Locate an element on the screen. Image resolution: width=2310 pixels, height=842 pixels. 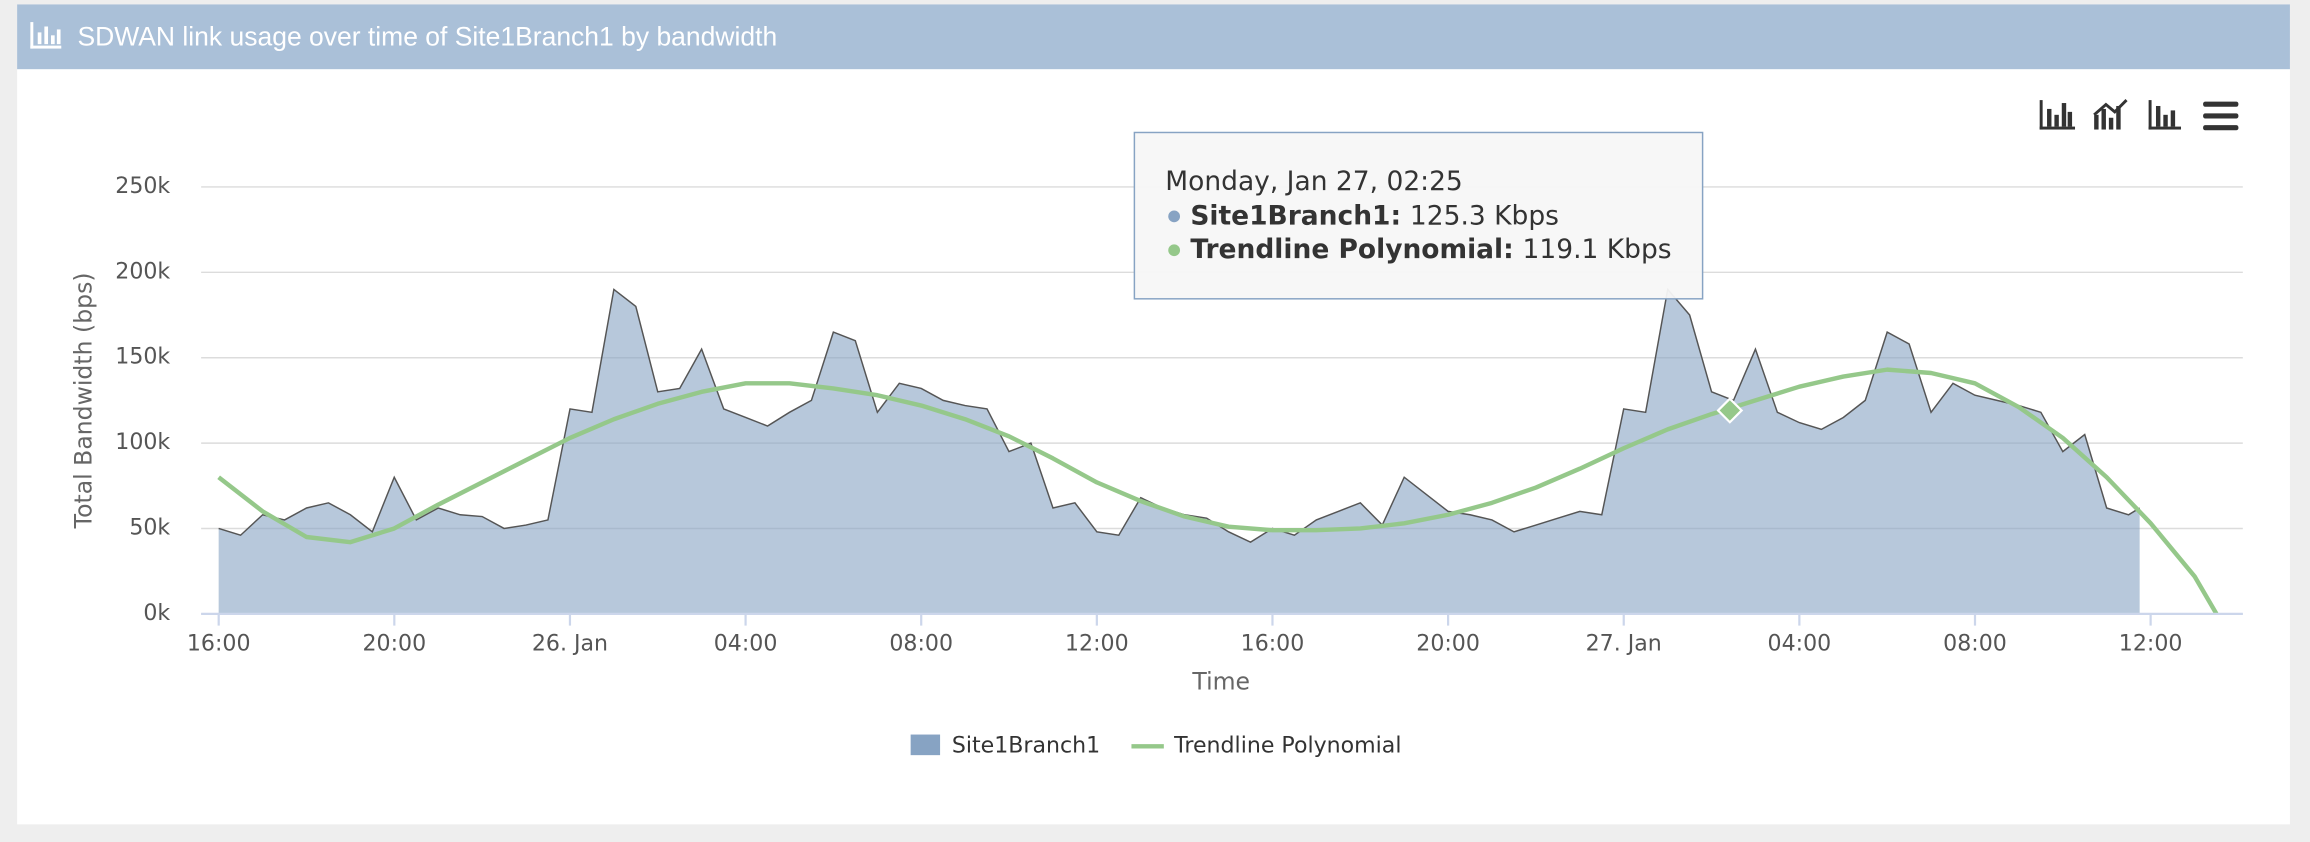
legend-label: Trendline Polynomial is located at coordinates (1287, 745).